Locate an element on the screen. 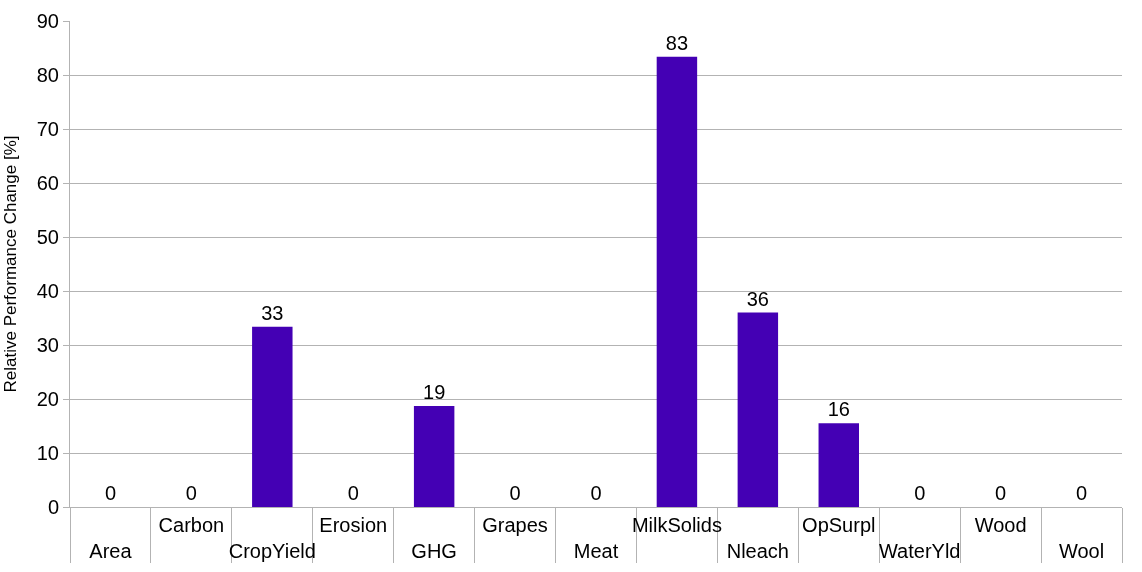 Image resolution: width=1142 pixels, height=572 pixels. y-tick-label: 0 is located at coordinates (53, 507).